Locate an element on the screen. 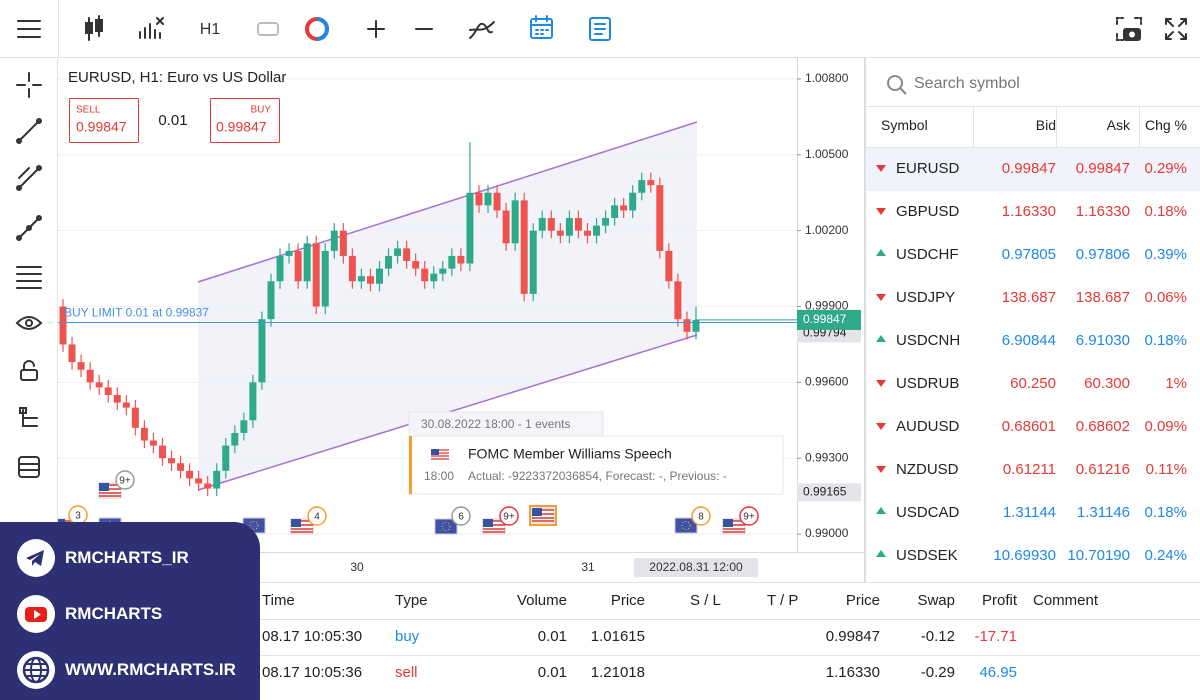 The image size is (1200, 700). crosshair-tool is located at coordinates (29, 85).